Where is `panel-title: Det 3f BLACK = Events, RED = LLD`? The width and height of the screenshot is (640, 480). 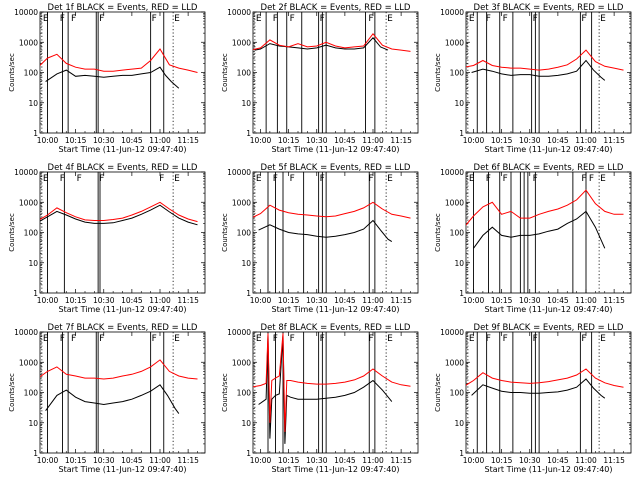
panel-title: Det 3f BLACK = Events, RED = LLD is located at coordinates (549, 8).